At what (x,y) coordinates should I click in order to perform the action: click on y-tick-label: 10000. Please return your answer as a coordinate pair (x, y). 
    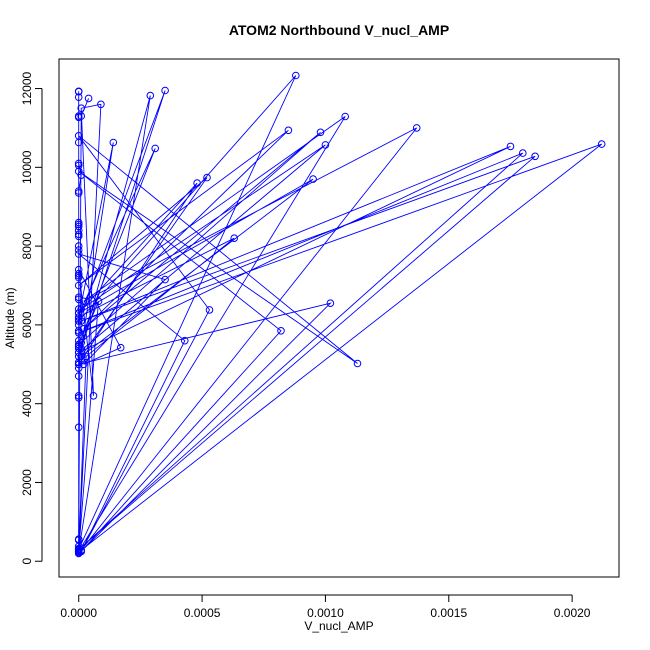
    Looking at the image, I should click on (27, 167).